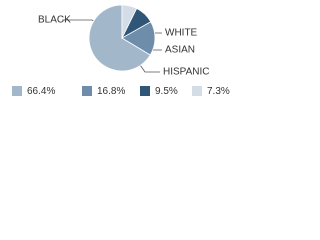 The width and height of the screenshot is (320, 240). I want to click on legend-label: 66.4%, so click(41, 91).